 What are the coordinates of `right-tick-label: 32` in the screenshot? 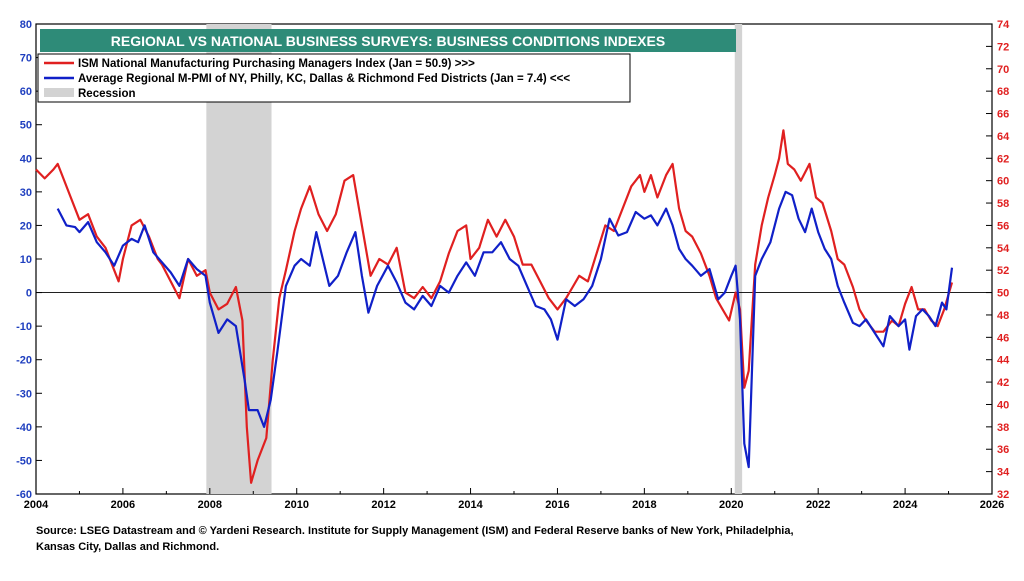 It's located at (1003, 495).